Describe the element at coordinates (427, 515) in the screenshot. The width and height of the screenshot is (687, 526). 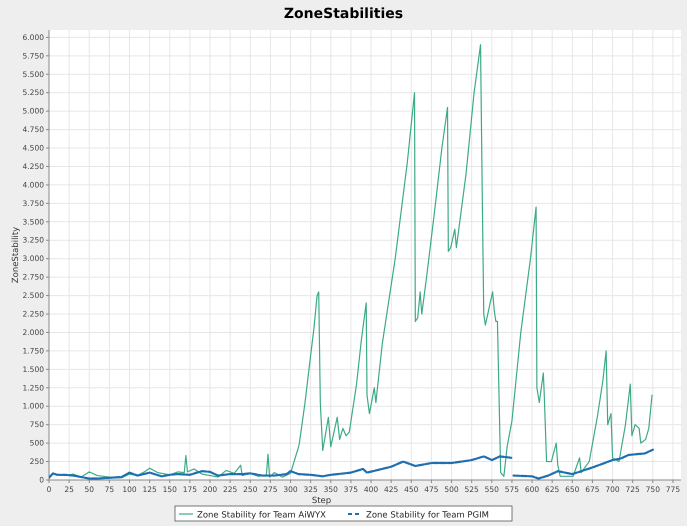
I see `legend-label: Zone Stability for Team PGIM` at that location.